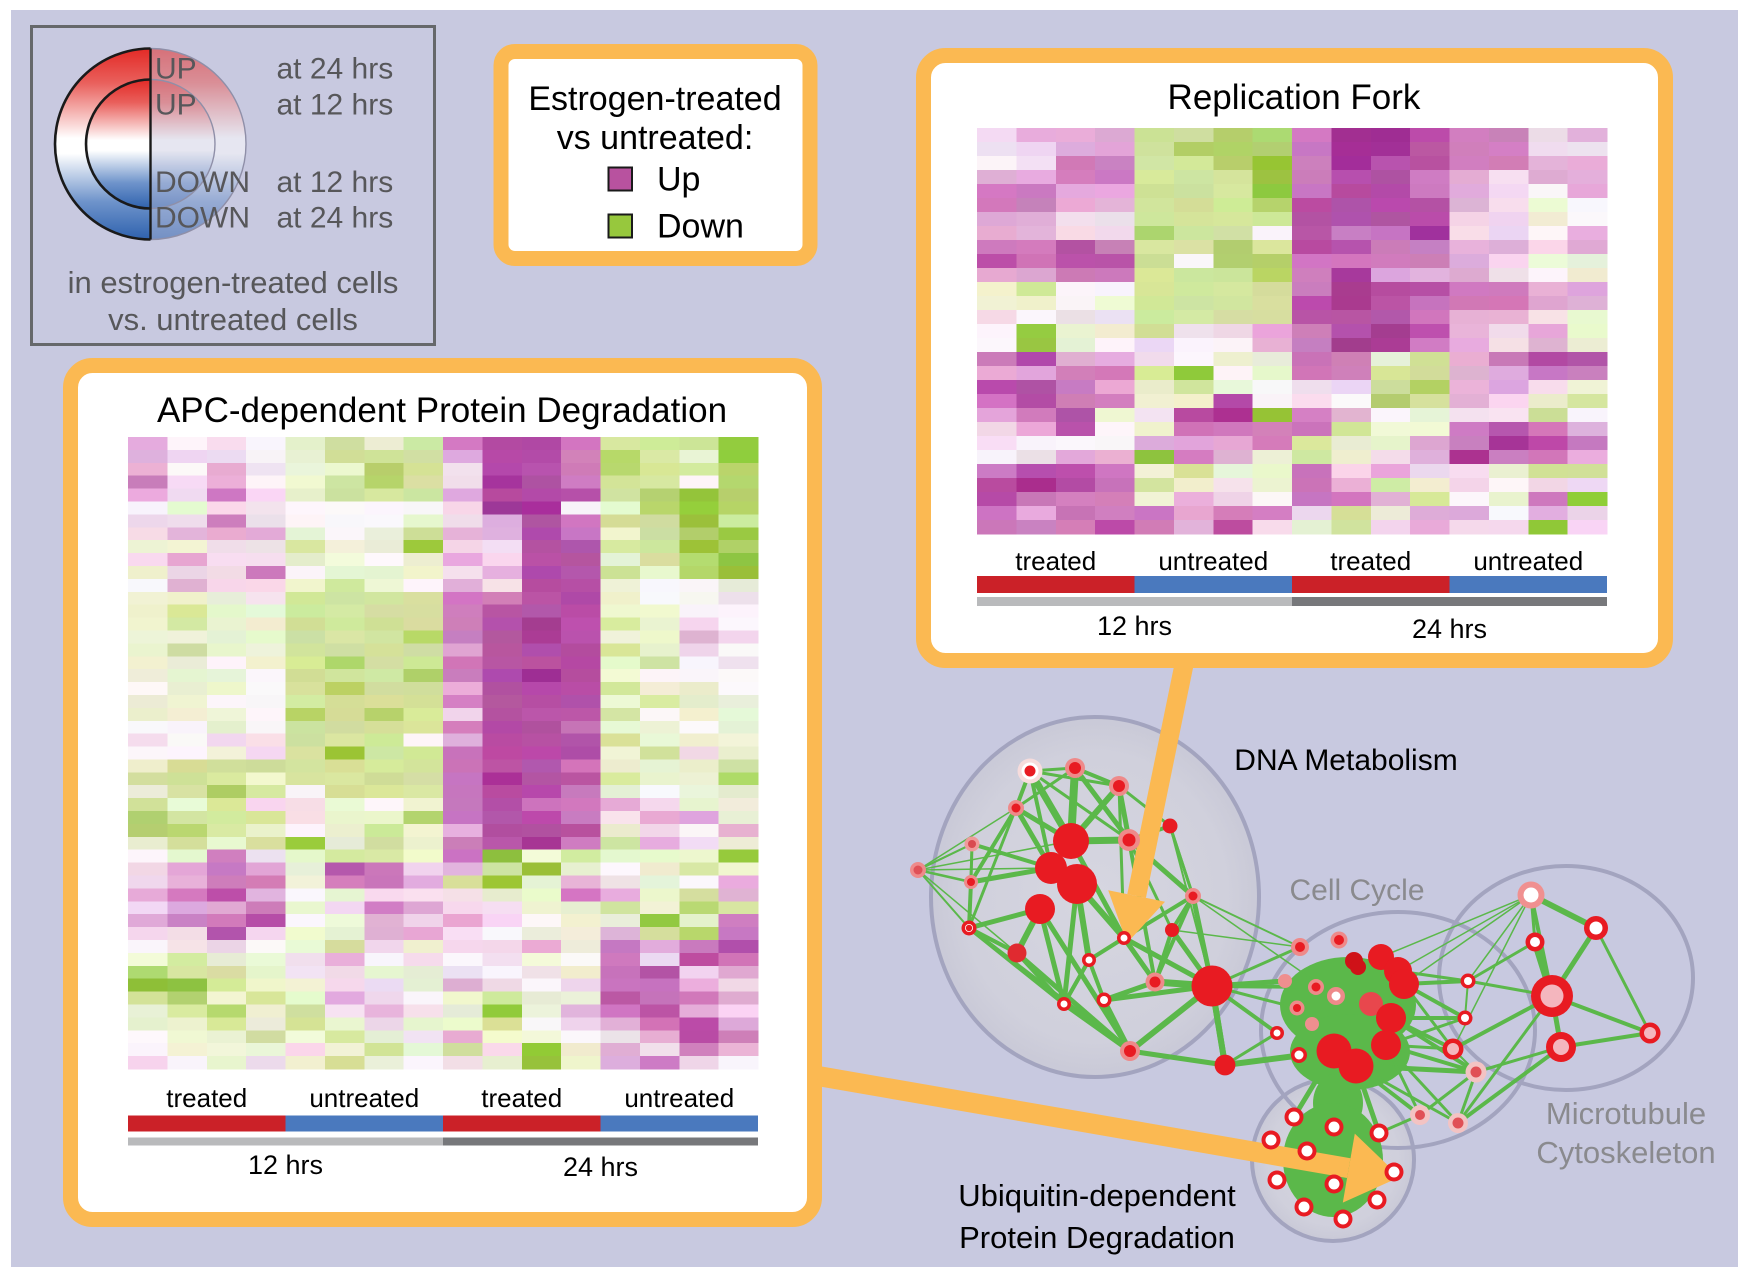  What do you see at coordinates (1356, 890) in the screenshot?
I see `svg-text: Cell Cycle` at bounding box center [1356, 890].